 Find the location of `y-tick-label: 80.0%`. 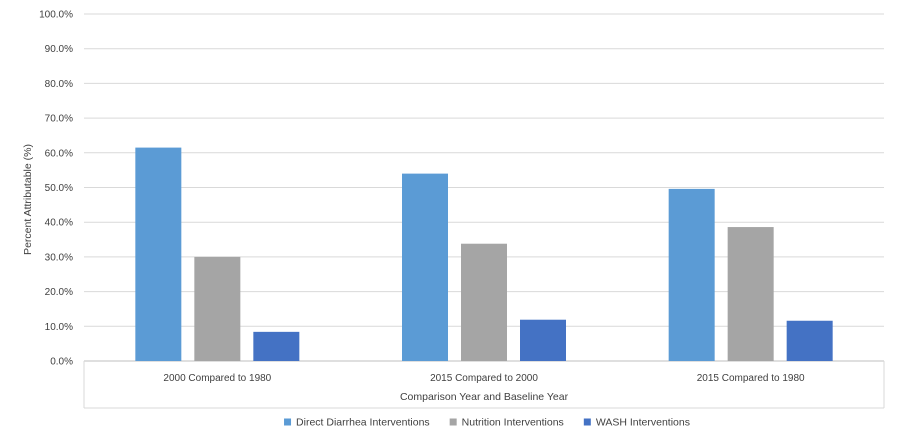

y-tick-label: 80.0% is located at coordinates (59, 84).